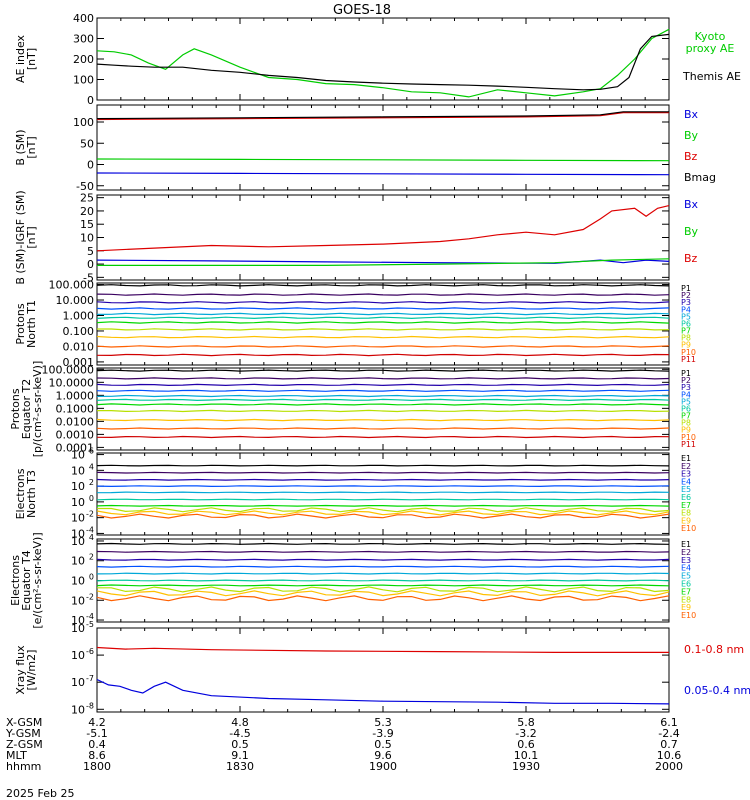 The image size is (750, 800). Describe the element at coordinates (37, 409) in the screenshot. I see `y-axis-label: [p/(cm²-s-sr-keV)]` at that location.